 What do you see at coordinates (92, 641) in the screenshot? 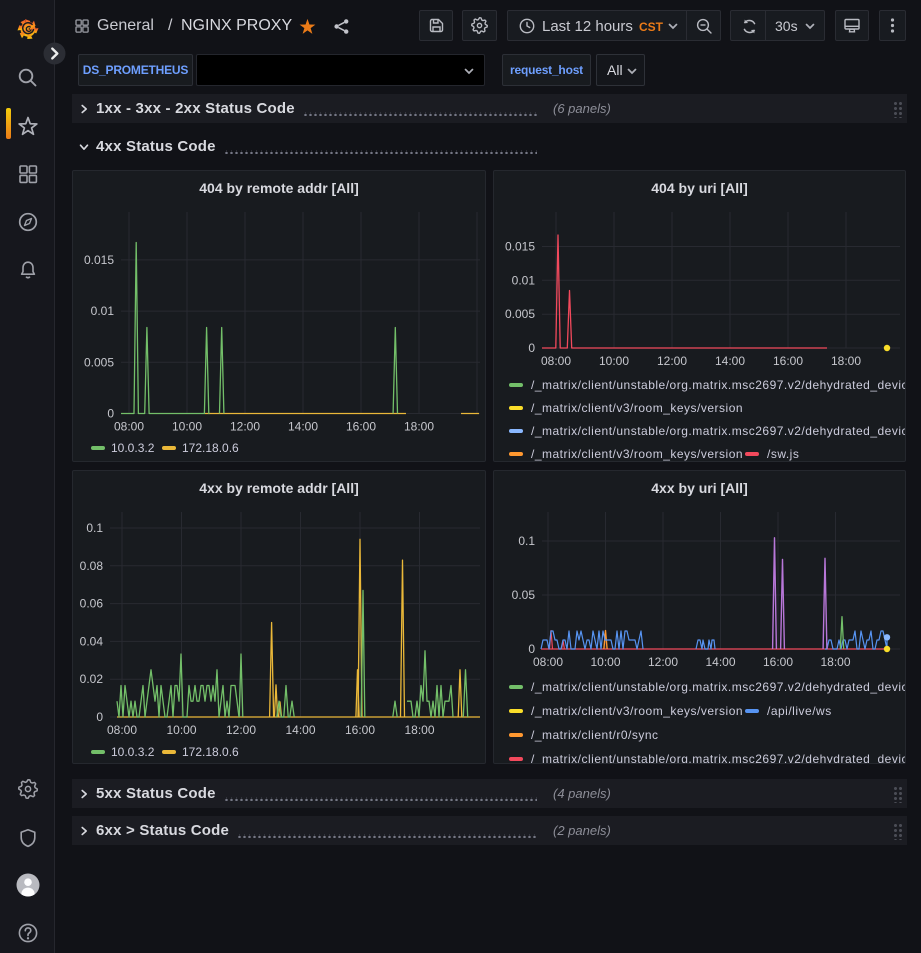
I see `svg-text: 0.04` at bounding box center [92, 641].